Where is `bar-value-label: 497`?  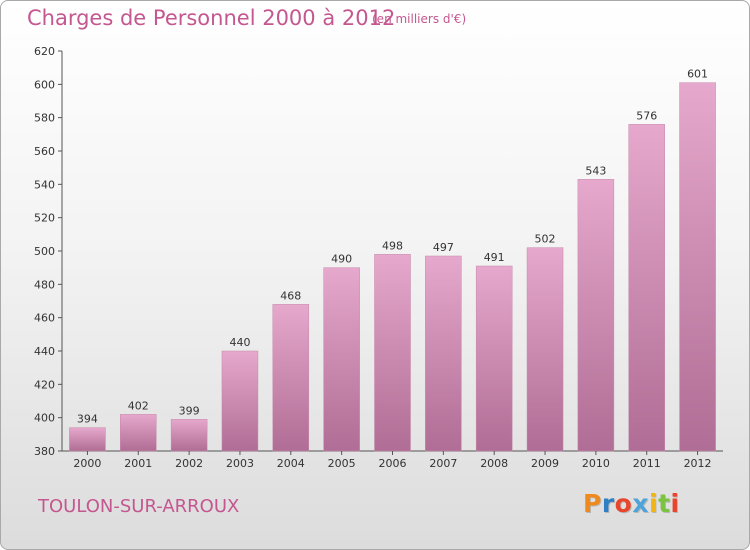 bar-value-label: 497 is located at coordinates (443, 247).